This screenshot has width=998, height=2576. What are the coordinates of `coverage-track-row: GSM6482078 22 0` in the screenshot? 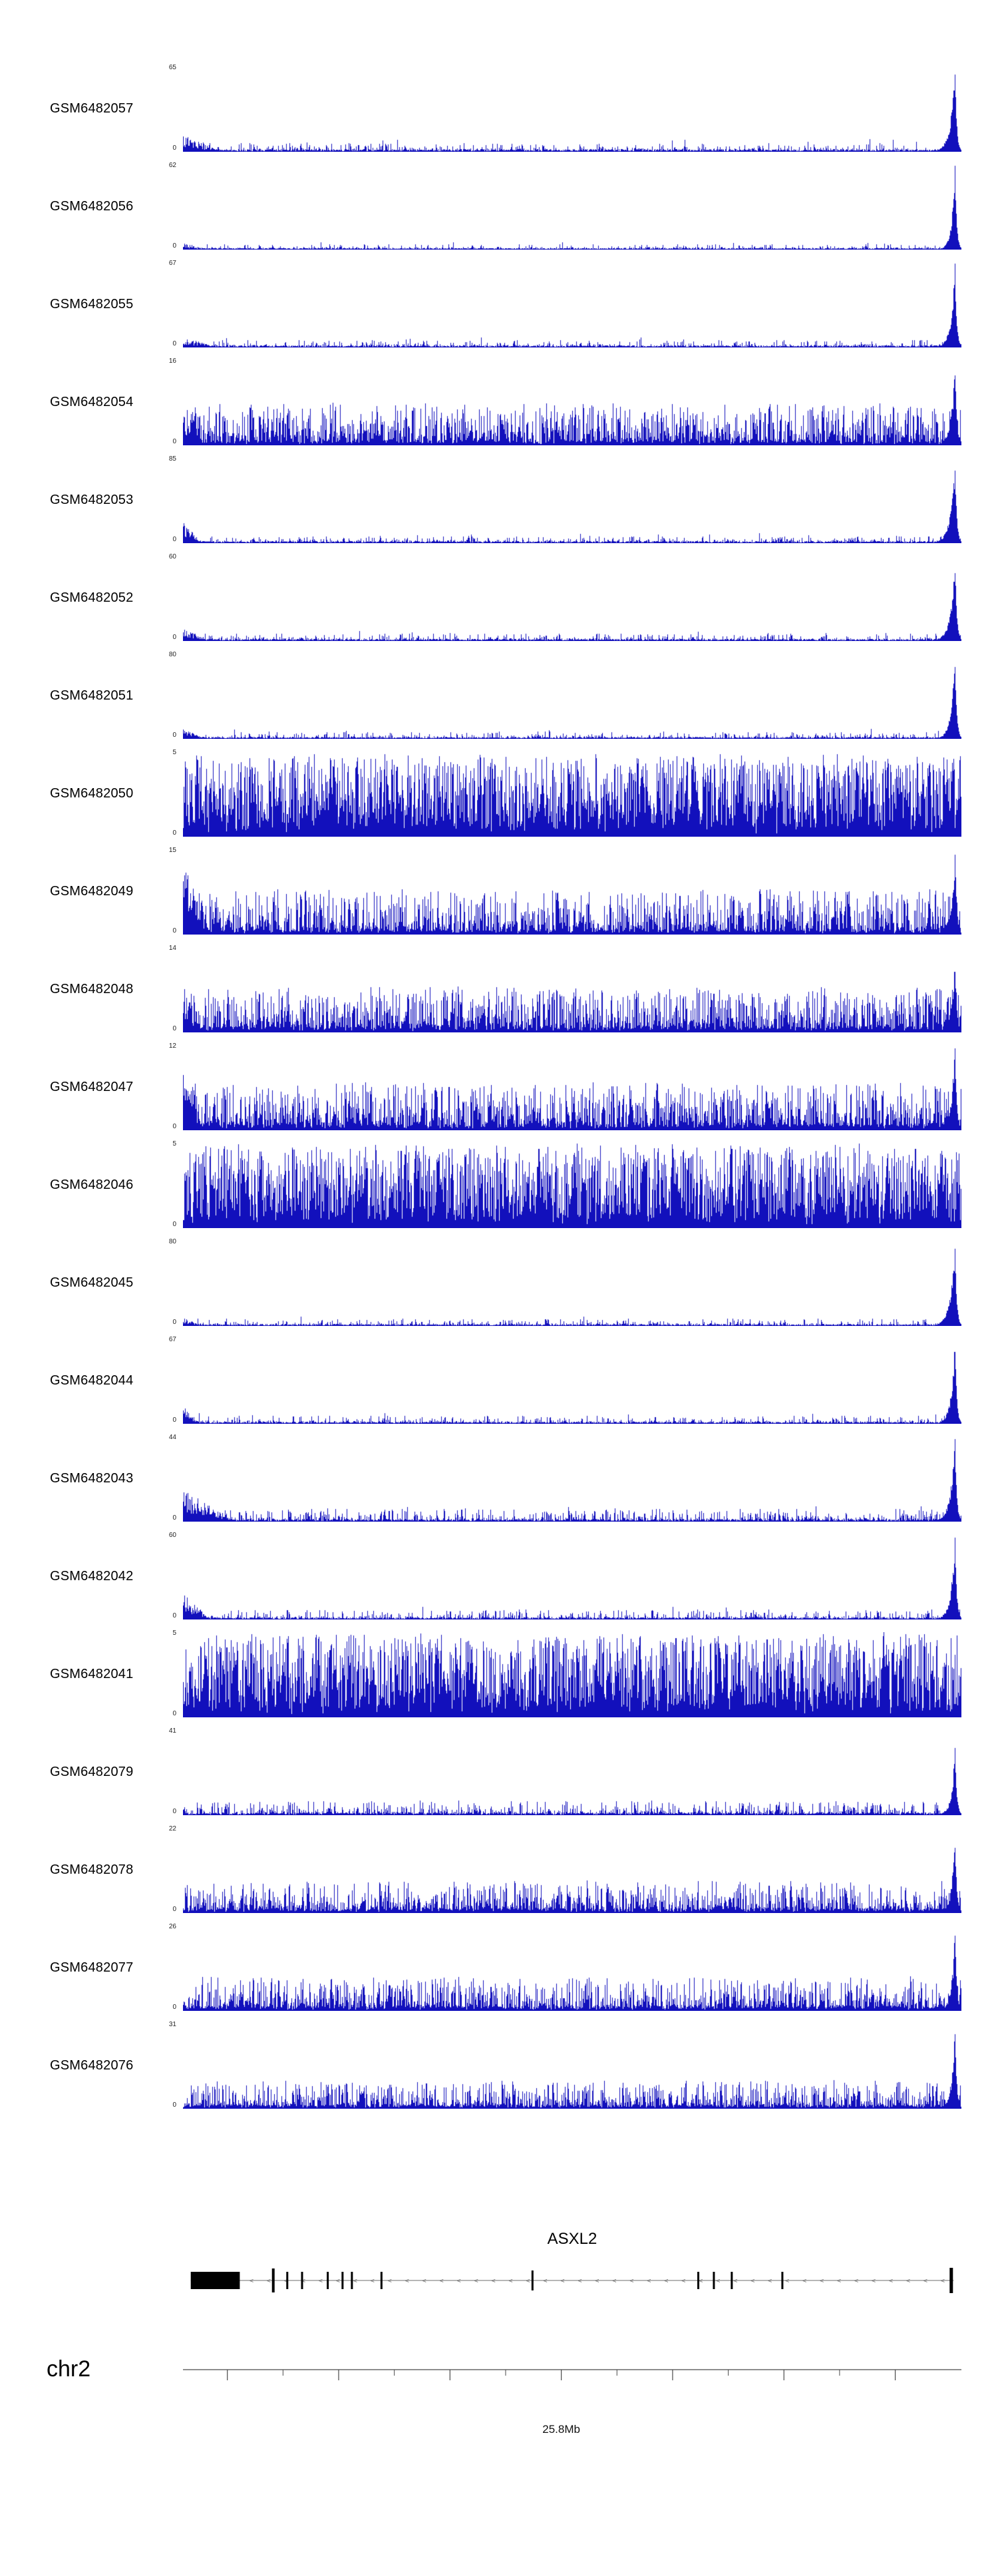 It's located at (499, 1874).